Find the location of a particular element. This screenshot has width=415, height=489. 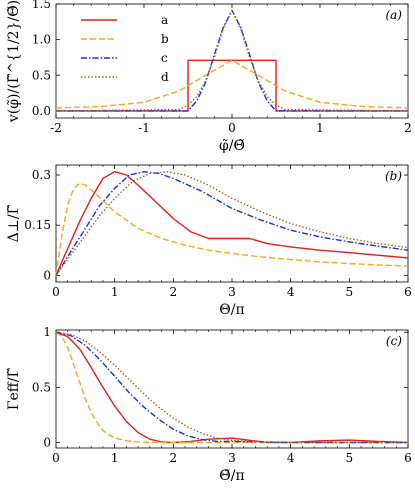

legend-label-c: c is located at coordinates (164, 58).